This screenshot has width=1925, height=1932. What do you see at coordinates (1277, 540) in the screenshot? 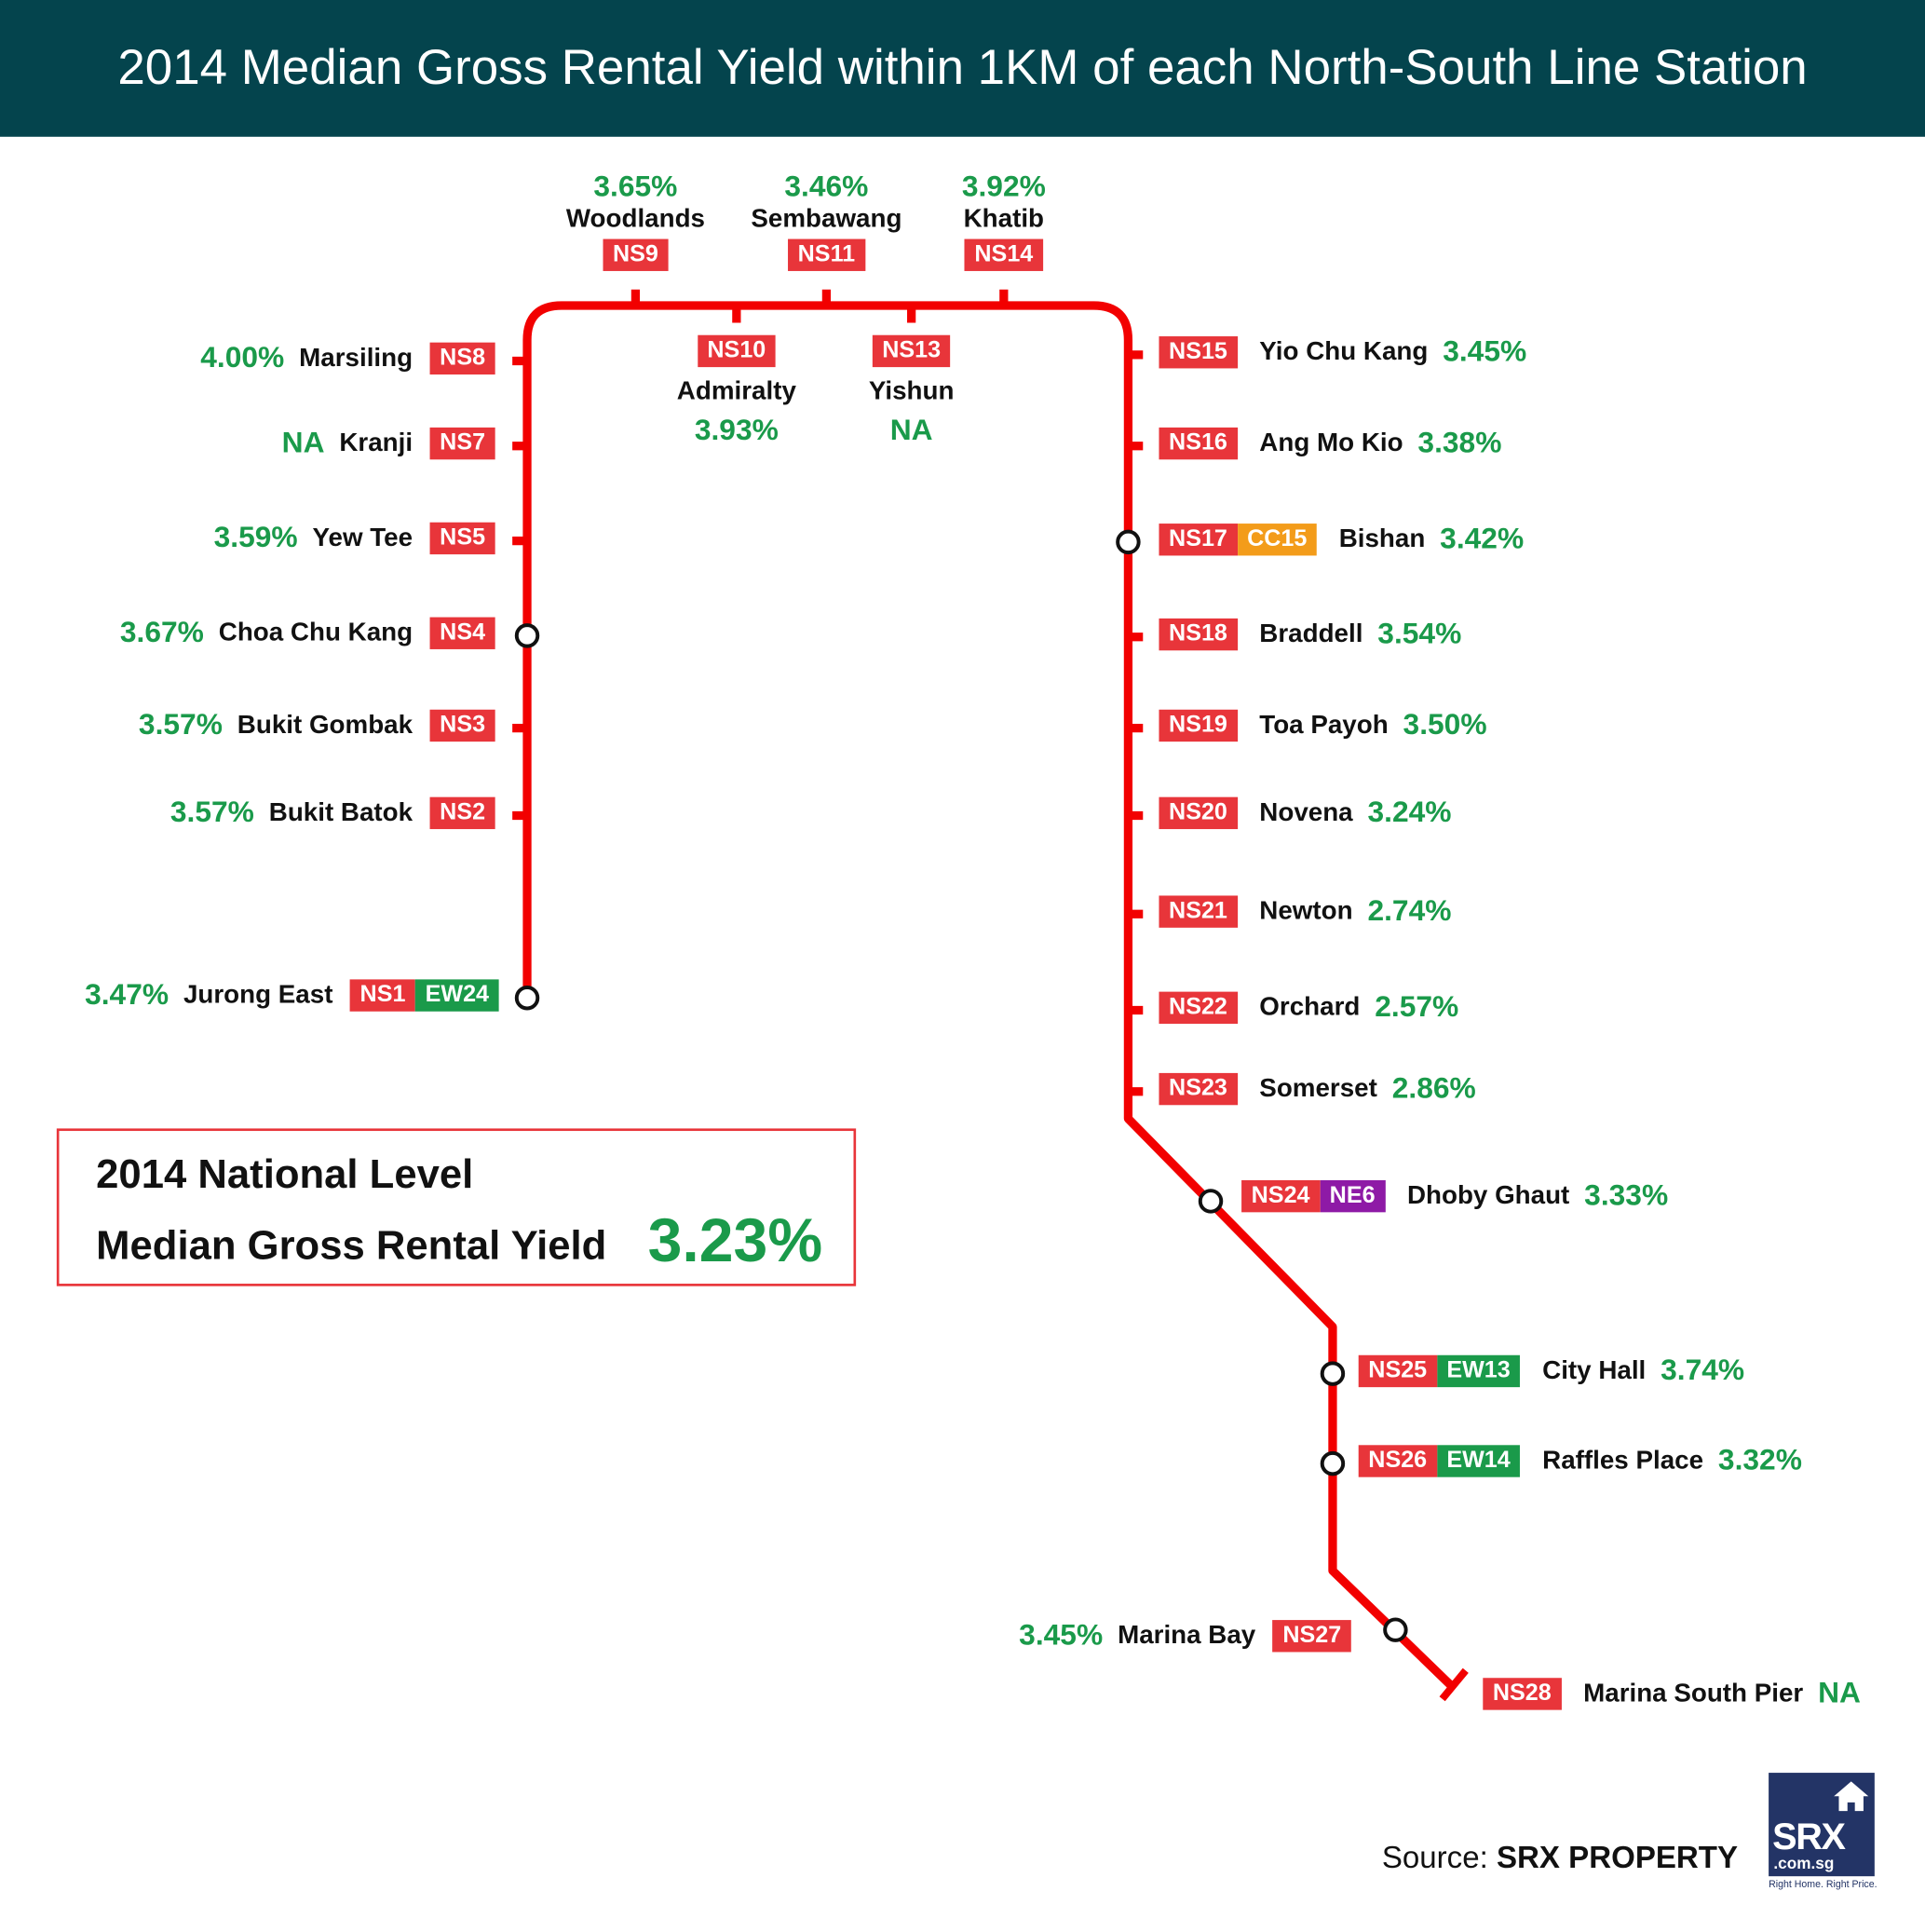
I see `station-code-badge: CC15` at bounding box center [1277, 540].